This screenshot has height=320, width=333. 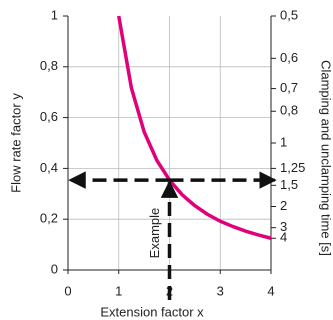 What do you see at coordinates (49, 167) in the screenshot?
I see `y-tick-label: 0,4` at bounding box center [49, 167].